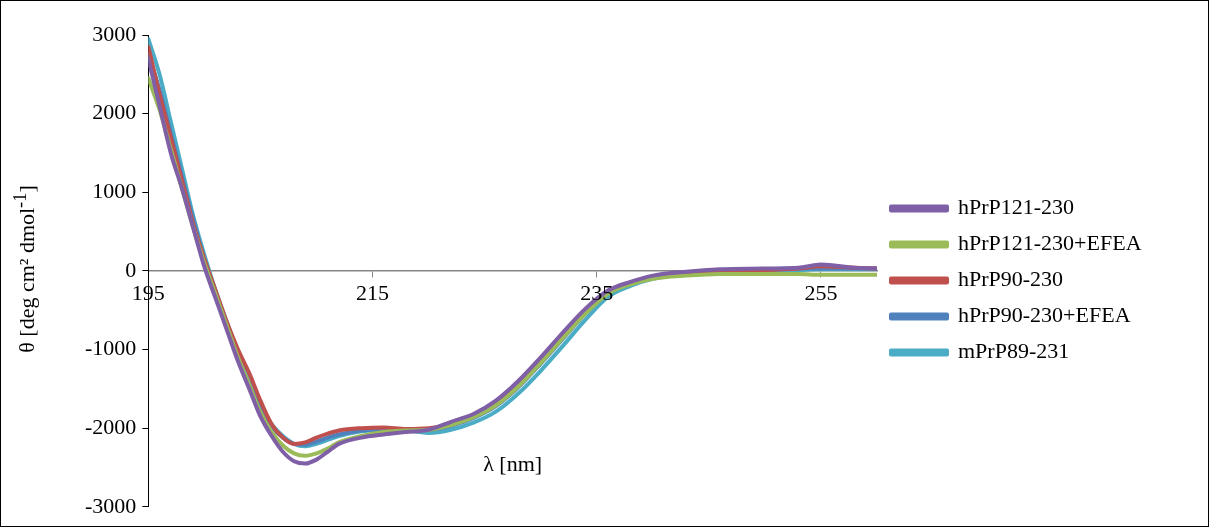 This screenshot has width=1209, height=527. What do you see at coordinates (111, 426) in the screenshot?
I see `y-tick-label: -2000` at bounding box center [111, 426].